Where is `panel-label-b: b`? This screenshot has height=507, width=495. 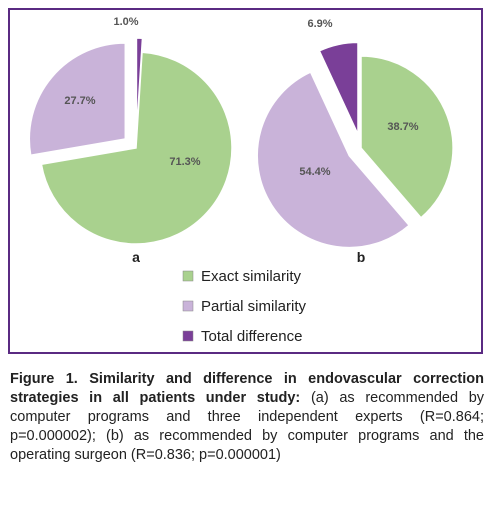 panel-label-b: b is located at coordinates (361, 257).